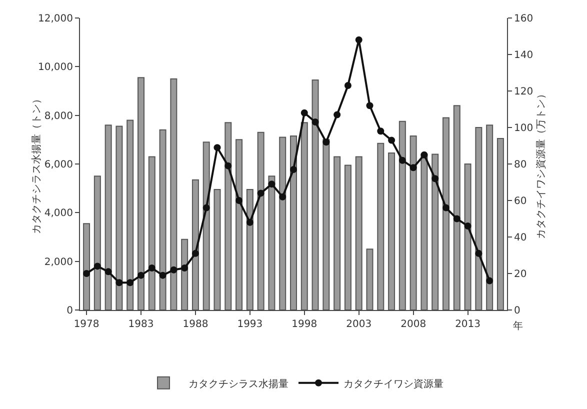 The width and height of the screenshot is (587, 409). I want to click on x-tick-label: 1988, so click(195, 324).